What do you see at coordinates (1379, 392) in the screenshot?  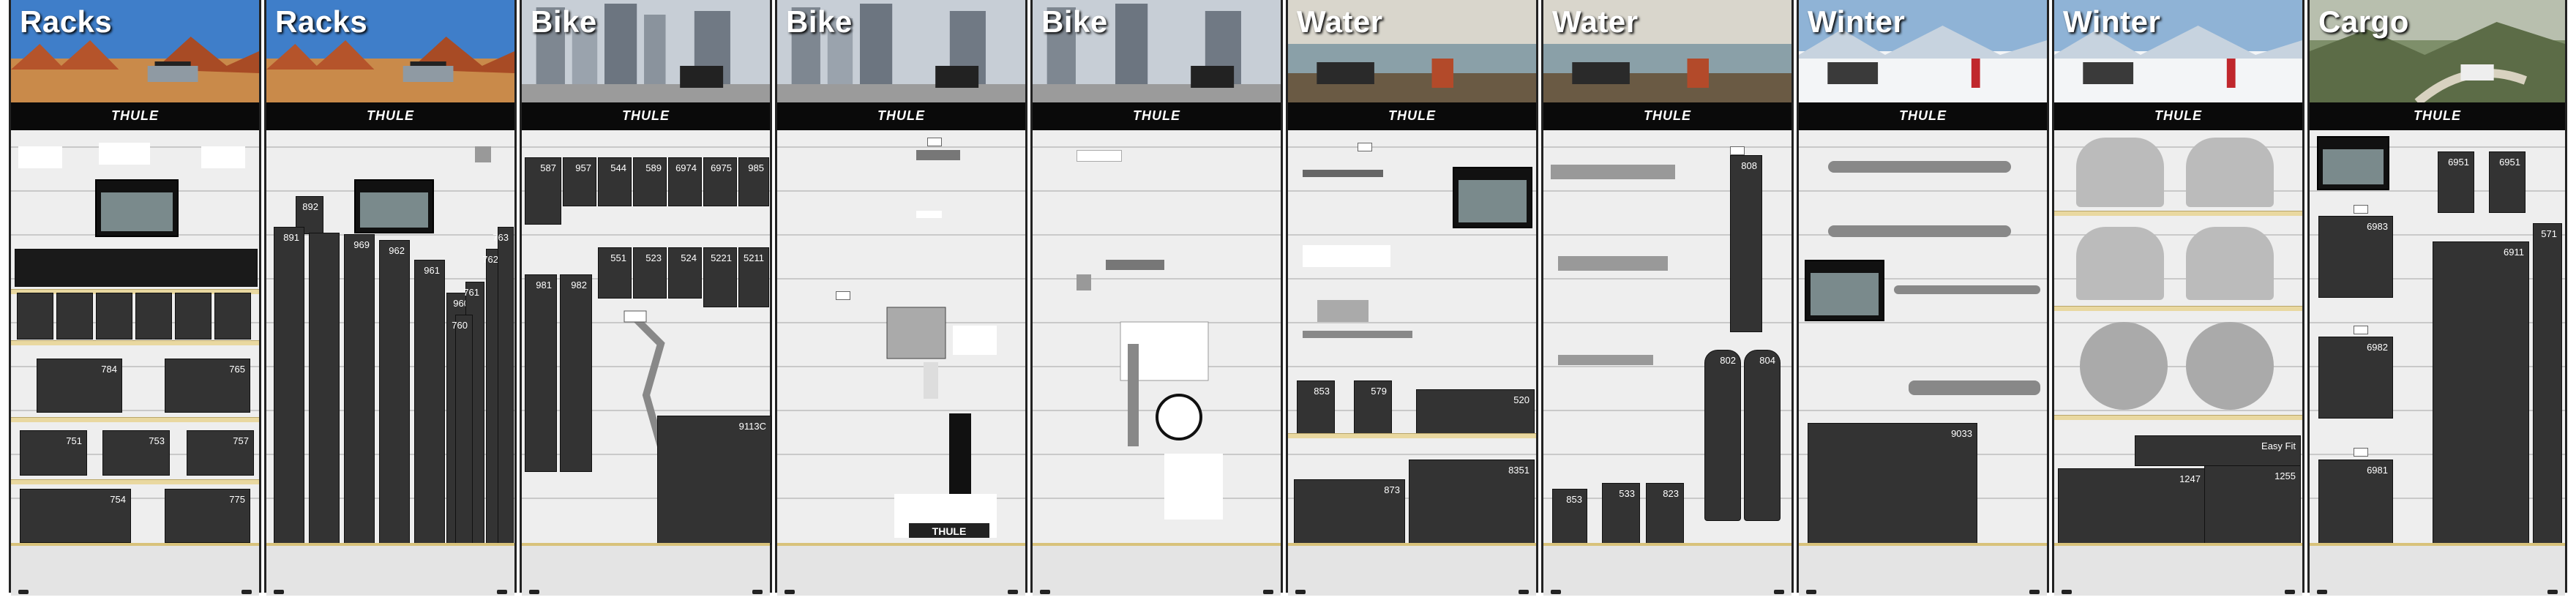 I see `sku-label: 579` at bounding box center [1379, 392].